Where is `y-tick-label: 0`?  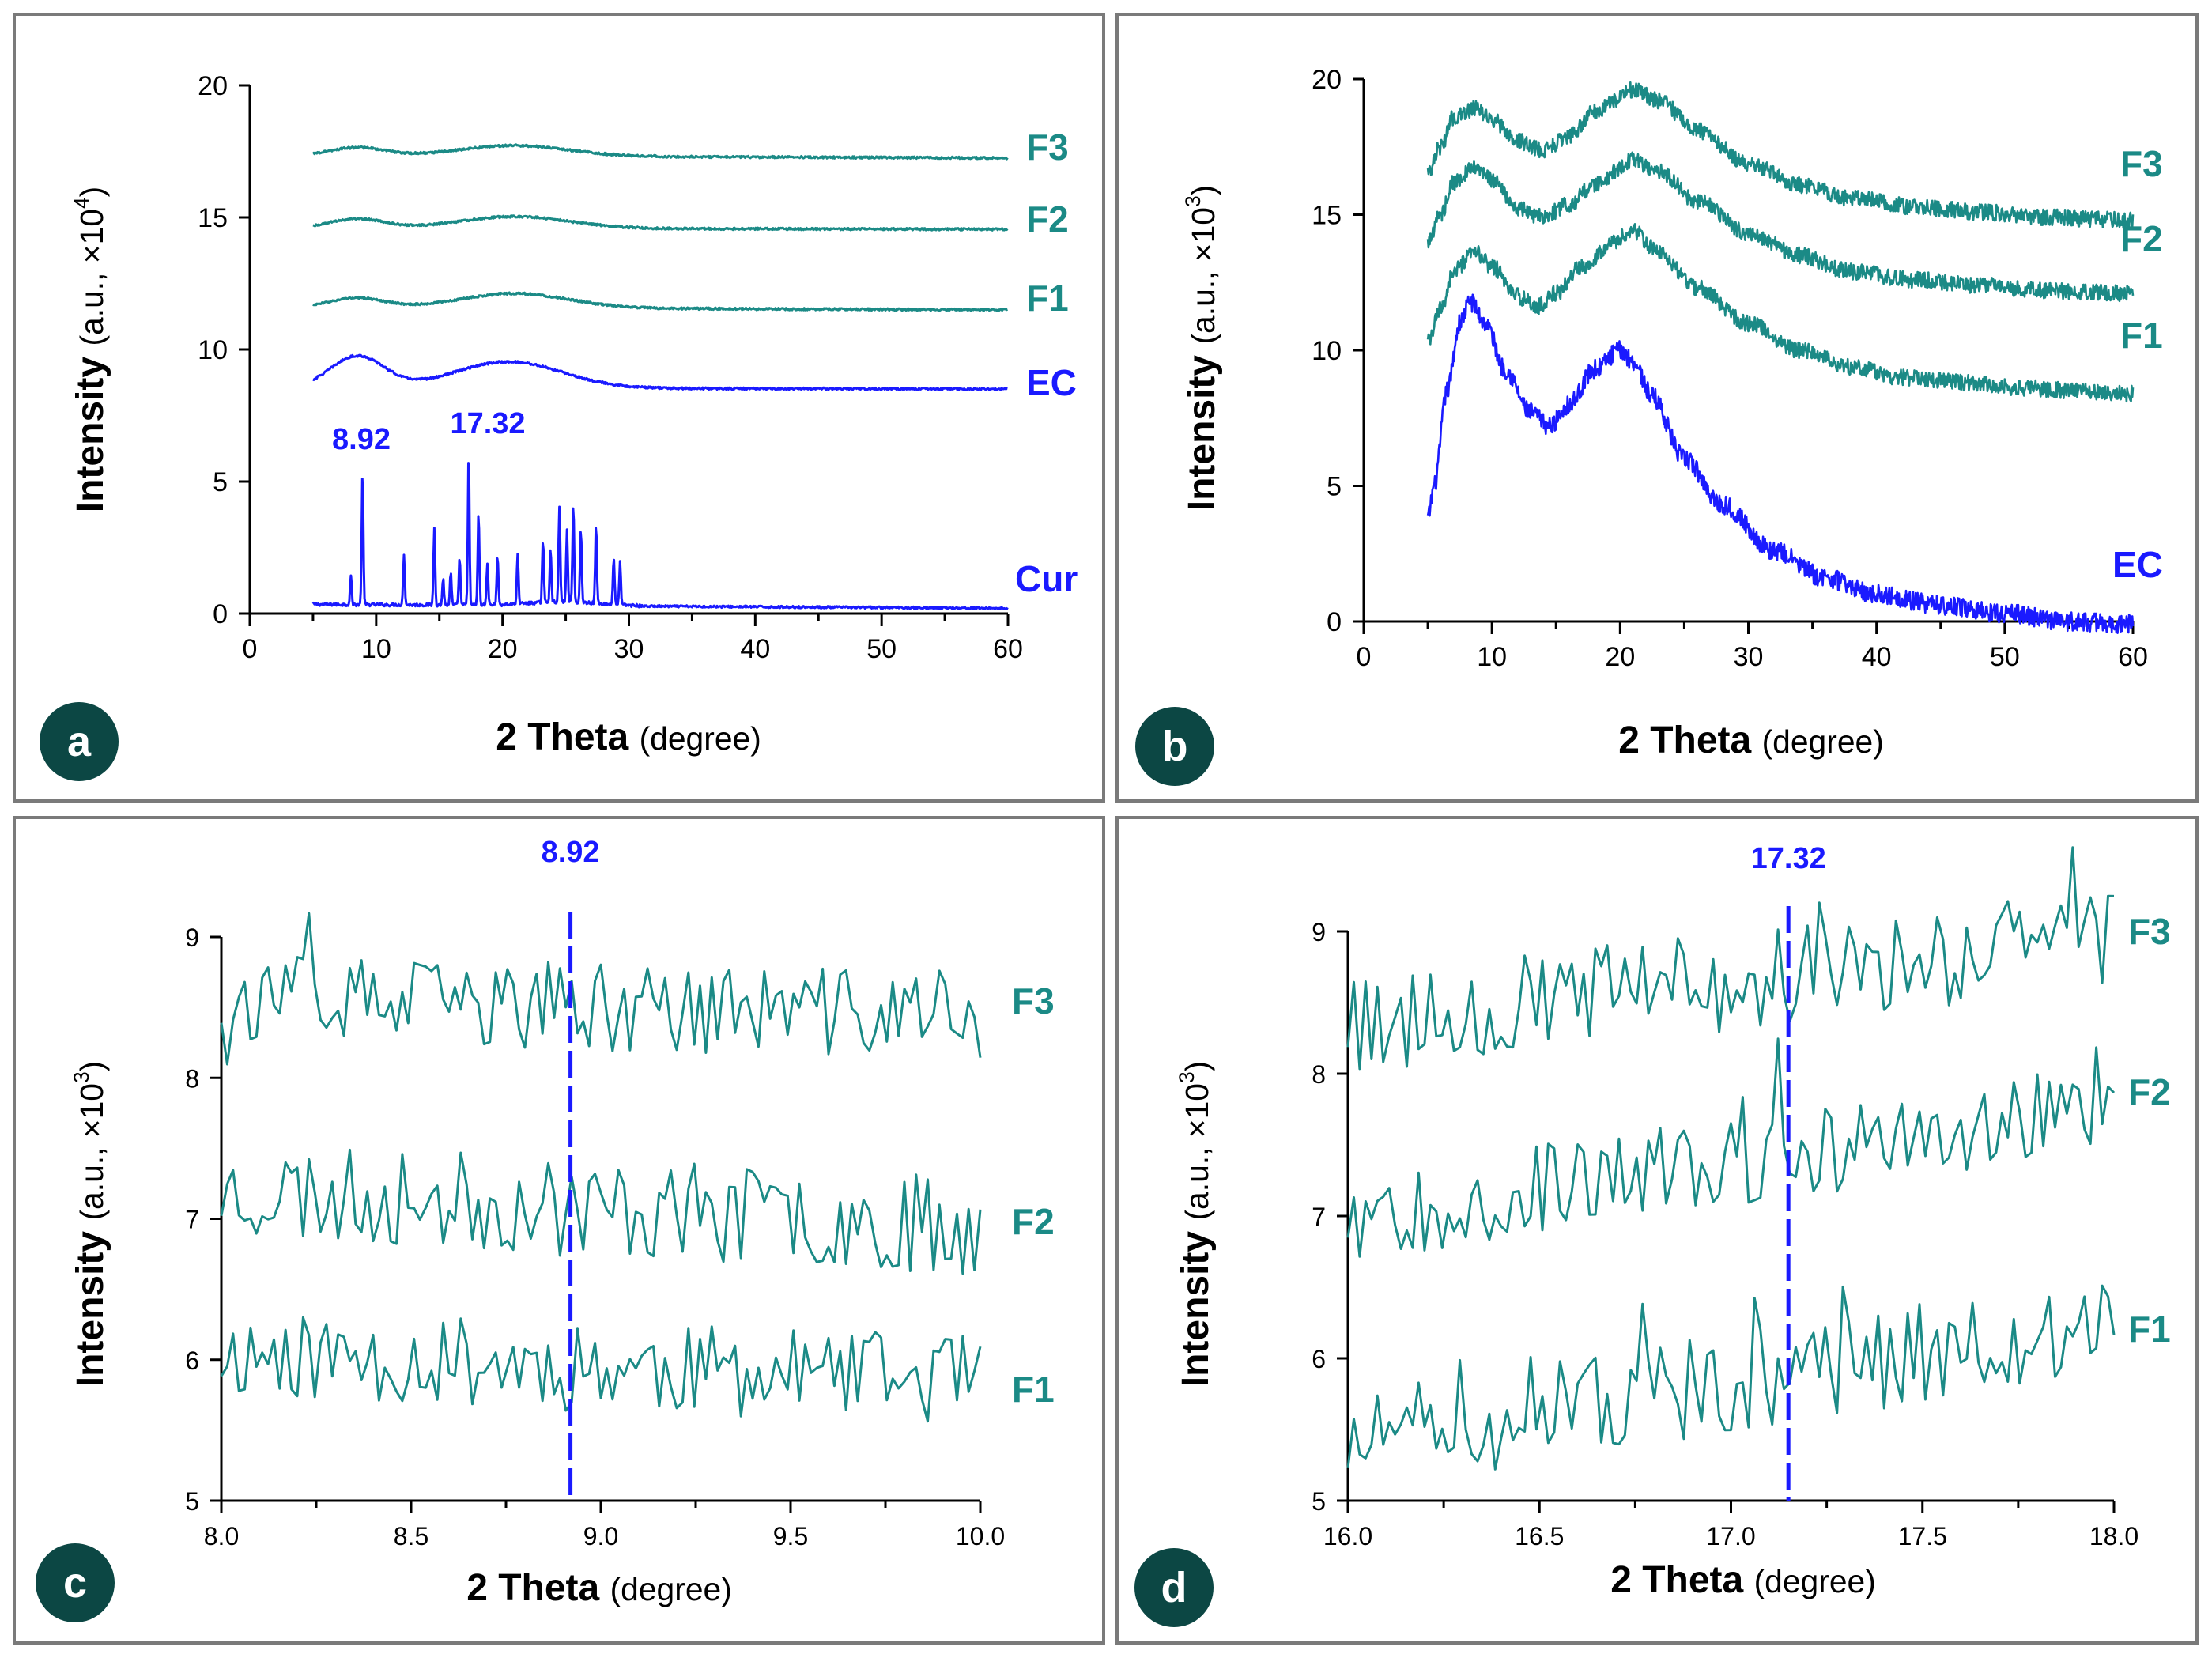 y-tick-label: 0 is located at coordinates (220, 614).